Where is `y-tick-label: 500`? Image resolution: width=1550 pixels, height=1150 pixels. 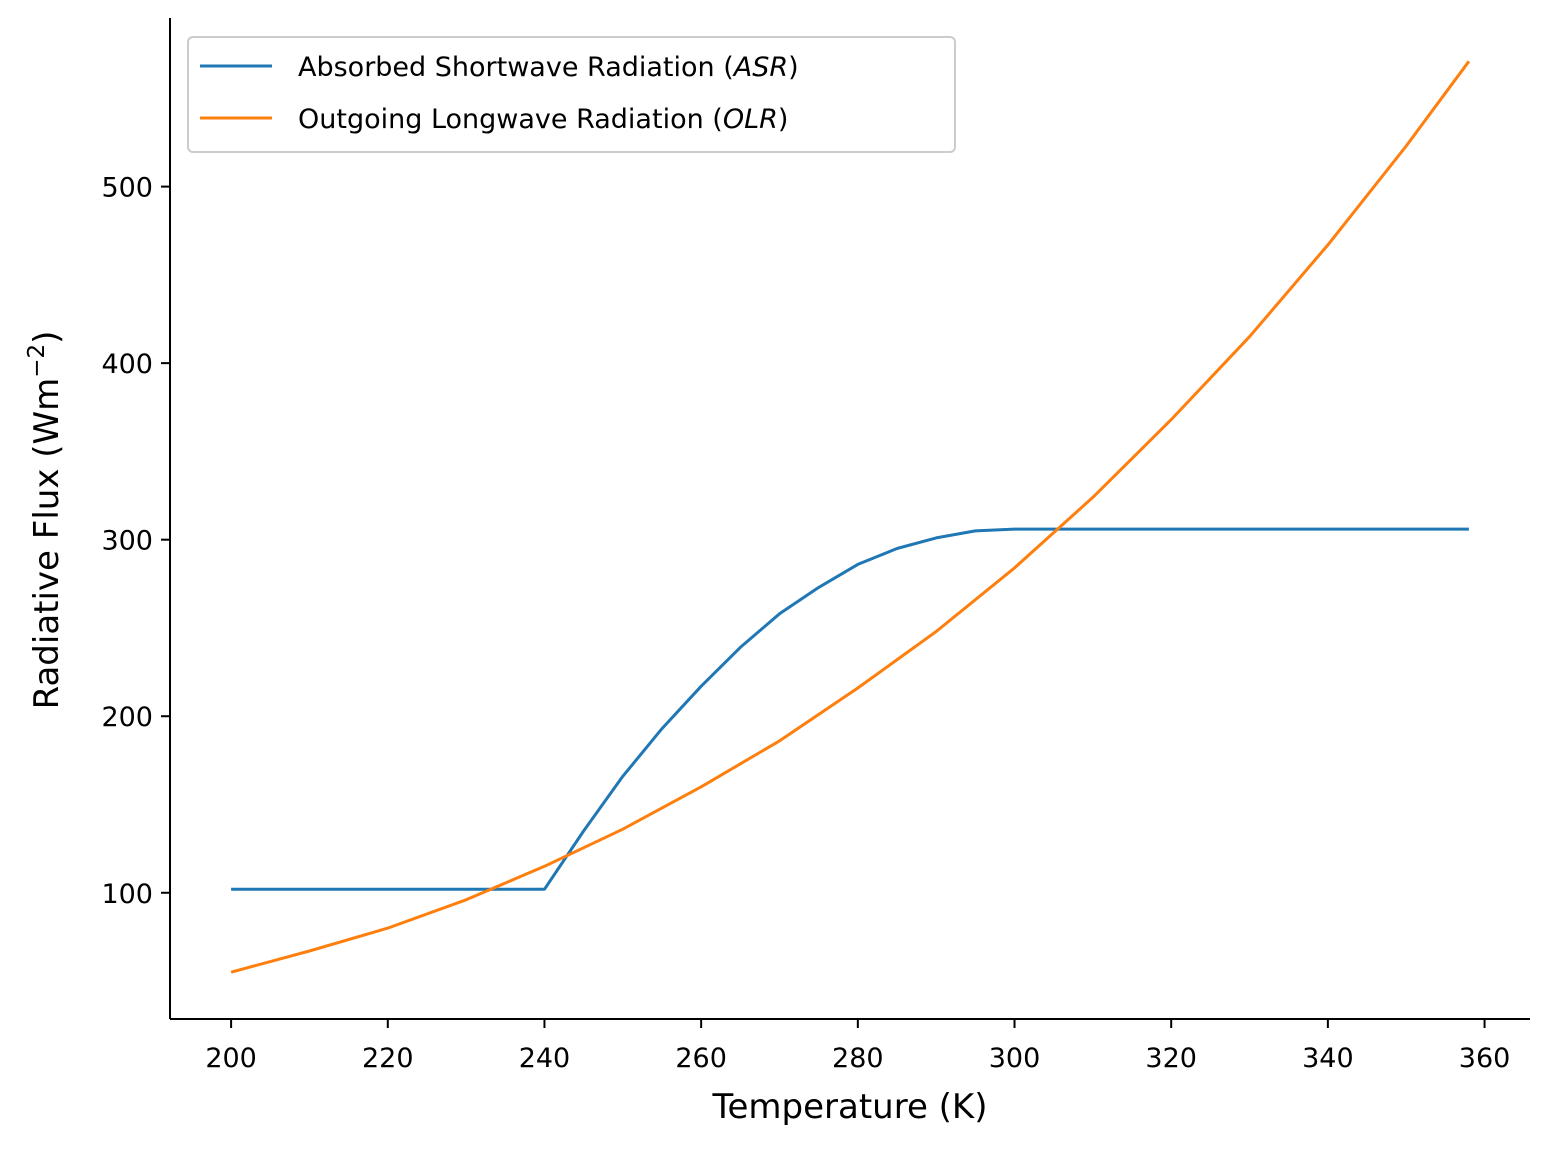
y-tick-label: 500 is located at coordinates (127, 188).